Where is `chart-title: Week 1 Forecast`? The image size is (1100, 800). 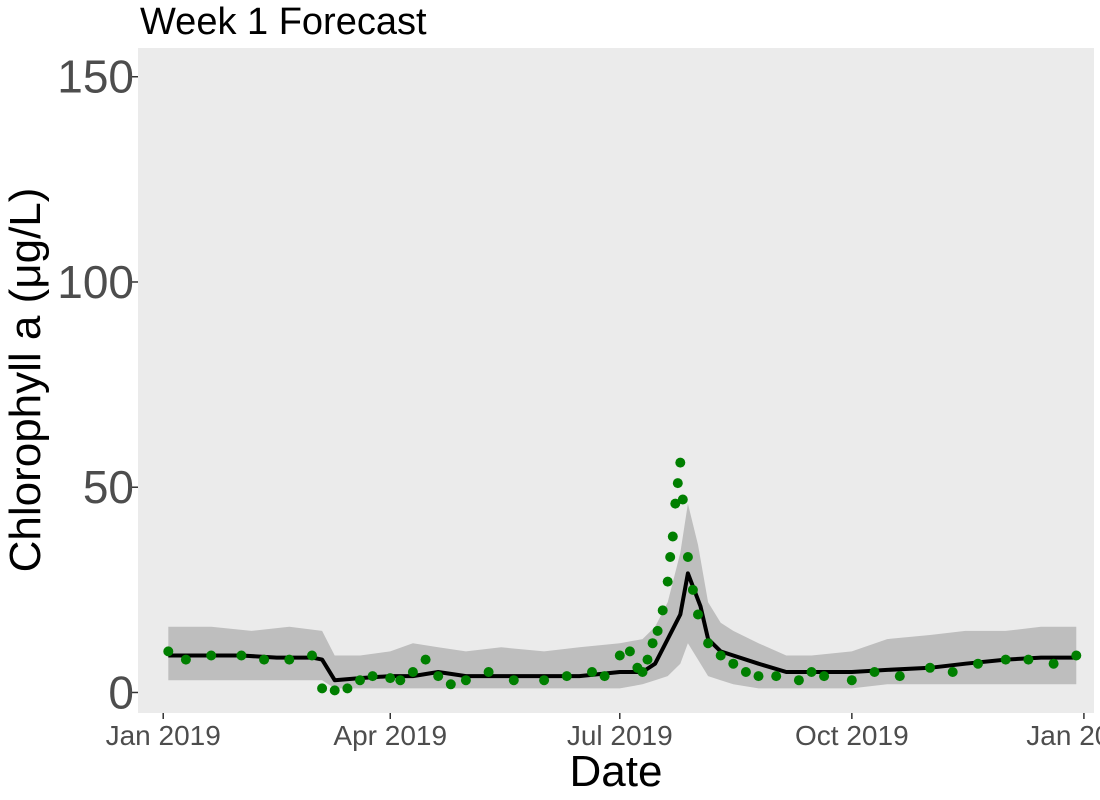
chart-title: Week 1 Forecast is located at coordinates (283, 22).